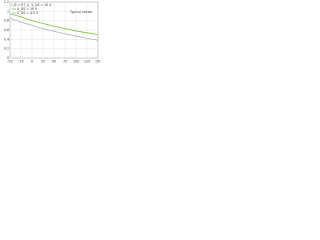 The height and width of the screenshot is (240, 320). Describe the element at coordinates (32, 62) in the screenshot. I see `x-tick-label: 0` at that location.